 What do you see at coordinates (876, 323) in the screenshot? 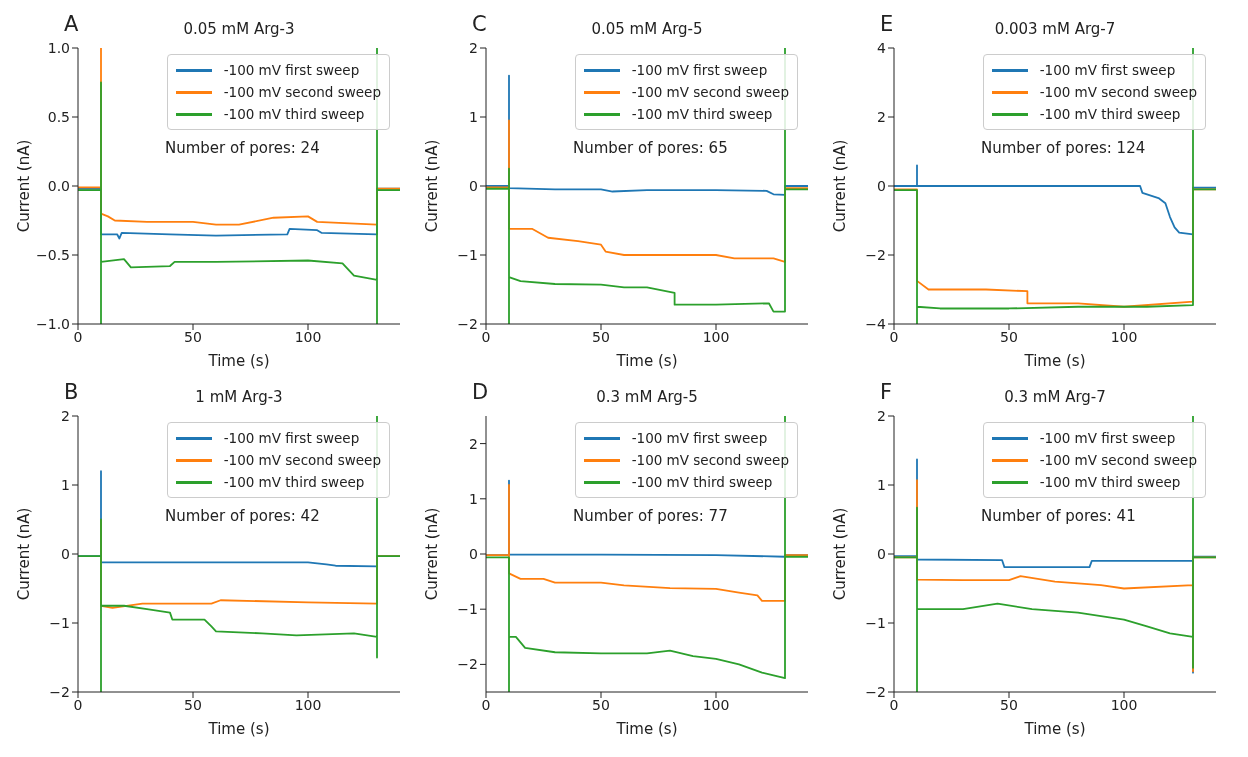
I see `y-tick-label: −4` at bounding box center [876, 323].